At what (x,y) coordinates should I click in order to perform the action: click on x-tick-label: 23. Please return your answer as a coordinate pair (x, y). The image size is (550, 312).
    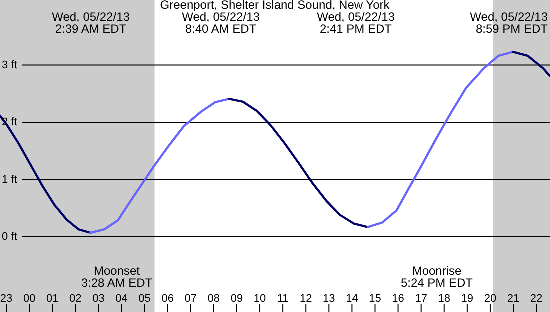
    Looking at the image, I should click on (6, 299).